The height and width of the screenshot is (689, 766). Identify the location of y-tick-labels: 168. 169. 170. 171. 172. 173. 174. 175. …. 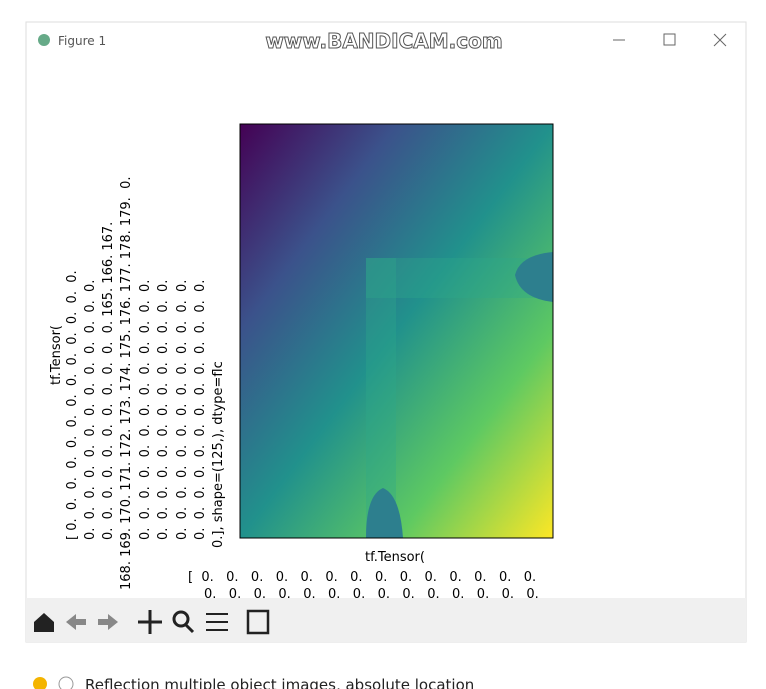
(126, 383).